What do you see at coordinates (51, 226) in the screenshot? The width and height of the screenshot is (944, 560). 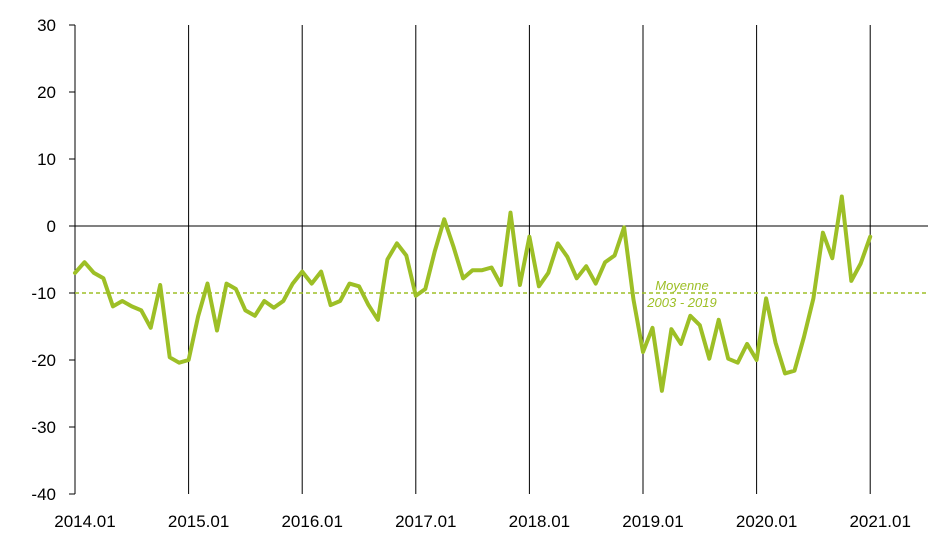 I see `y-tick-label: 0` at bounding box center [51, 226].